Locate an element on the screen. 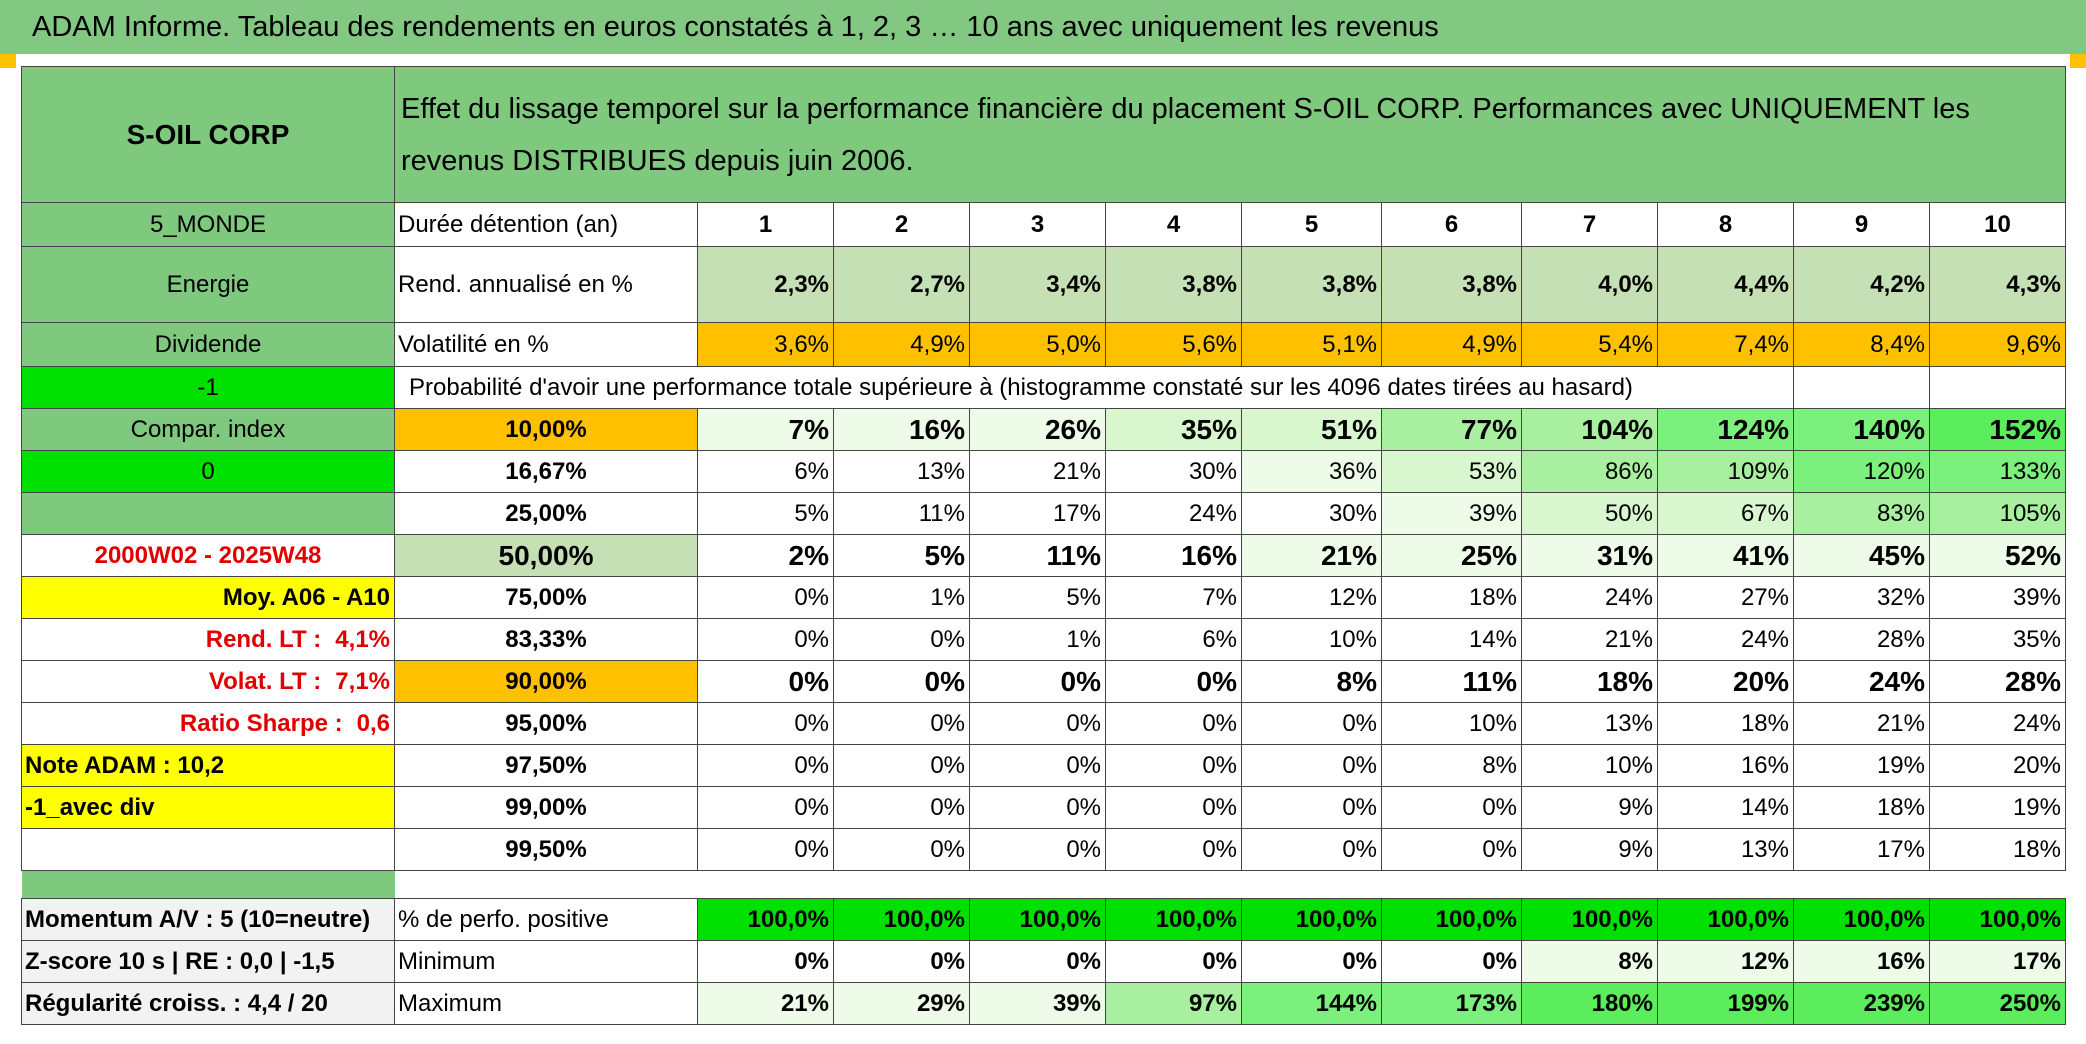 The height and width of the screenshot is (1044, 2086). duration-label: Durée détention (an) is located at coordinates (546, 224).